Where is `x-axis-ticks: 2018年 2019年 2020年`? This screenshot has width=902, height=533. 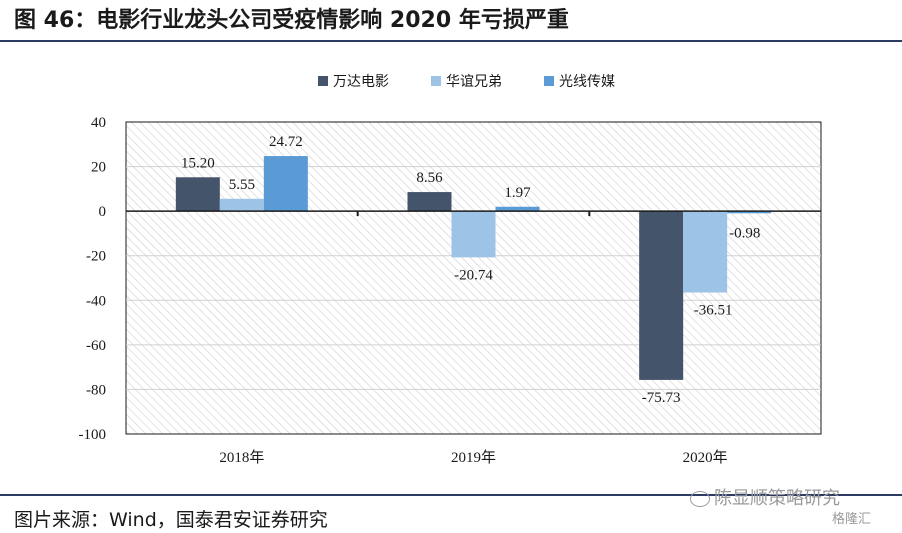 x-axis-ticks: 2018年 2019年 2020年 is located at coordinates (473, 457).